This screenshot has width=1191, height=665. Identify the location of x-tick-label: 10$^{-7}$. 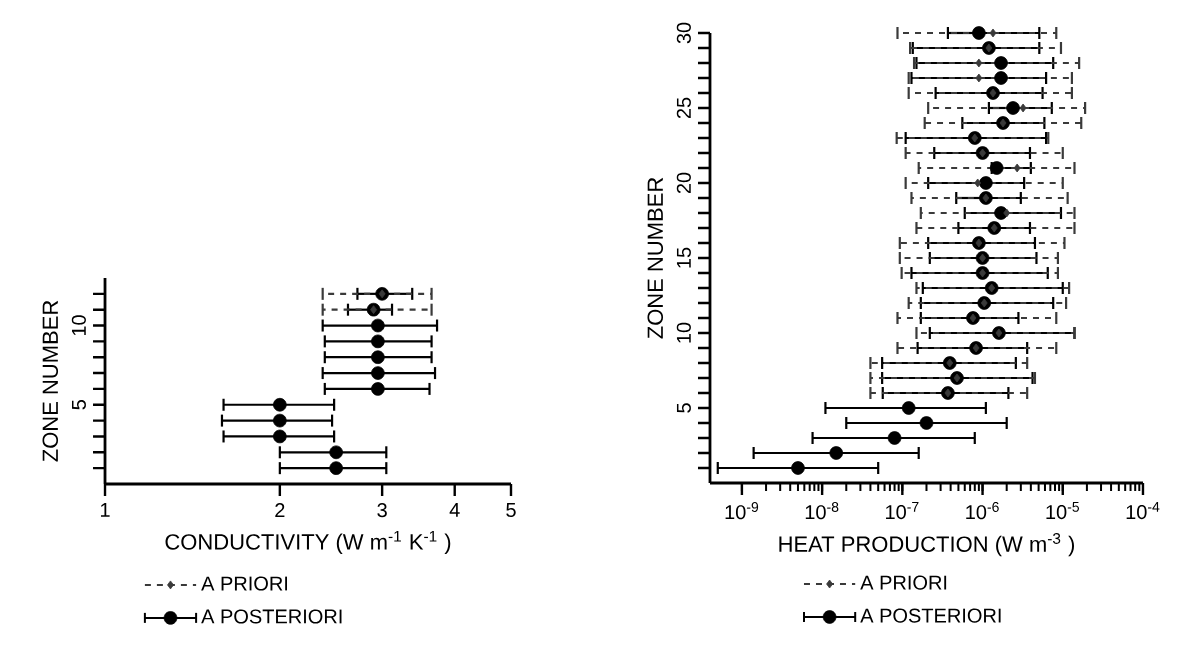
(902, 511).